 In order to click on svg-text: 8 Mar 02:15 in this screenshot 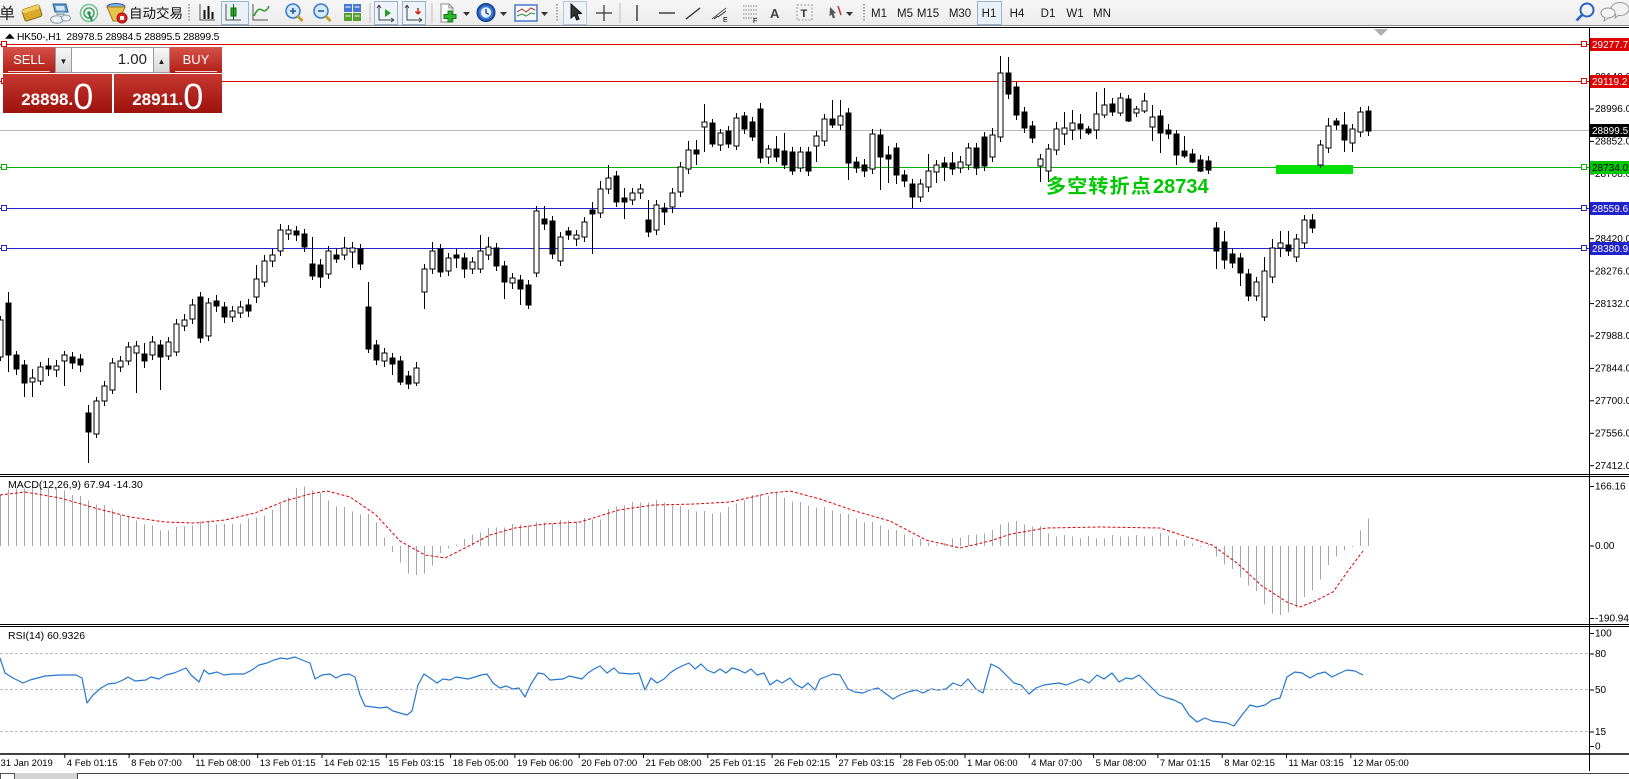, I will do `click(1249, 763)`.